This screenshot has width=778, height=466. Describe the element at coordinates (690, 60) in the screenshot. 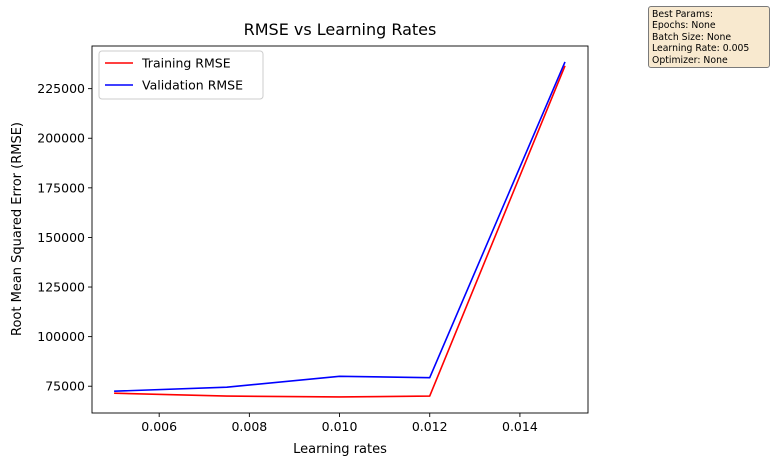

I see `best-params-line: Optimizer: None` at that location.